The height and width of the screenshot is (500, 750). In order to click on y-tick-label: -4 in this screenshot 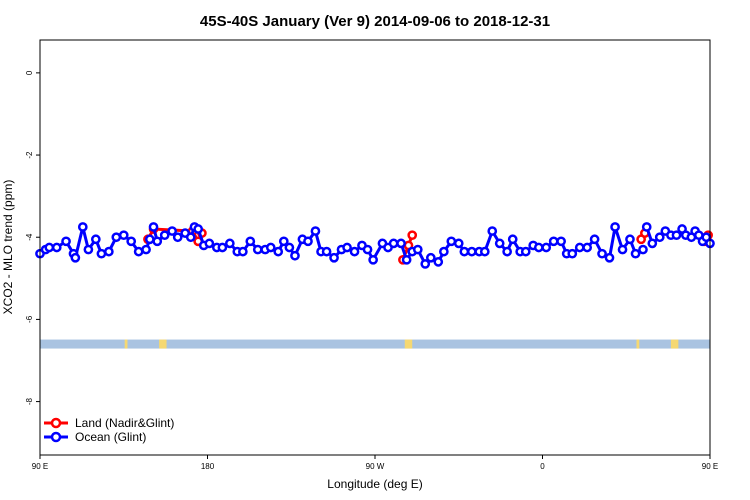, I will do `click(29, 237)`.